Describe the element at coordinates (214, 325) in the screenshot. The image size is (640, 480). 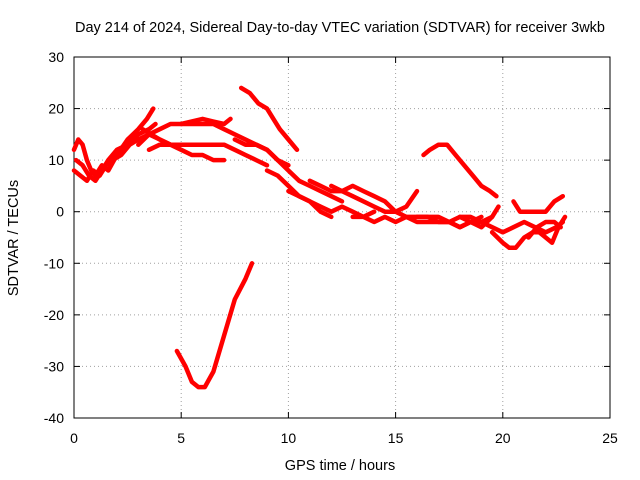
I see `series-line-track-u` at that location.